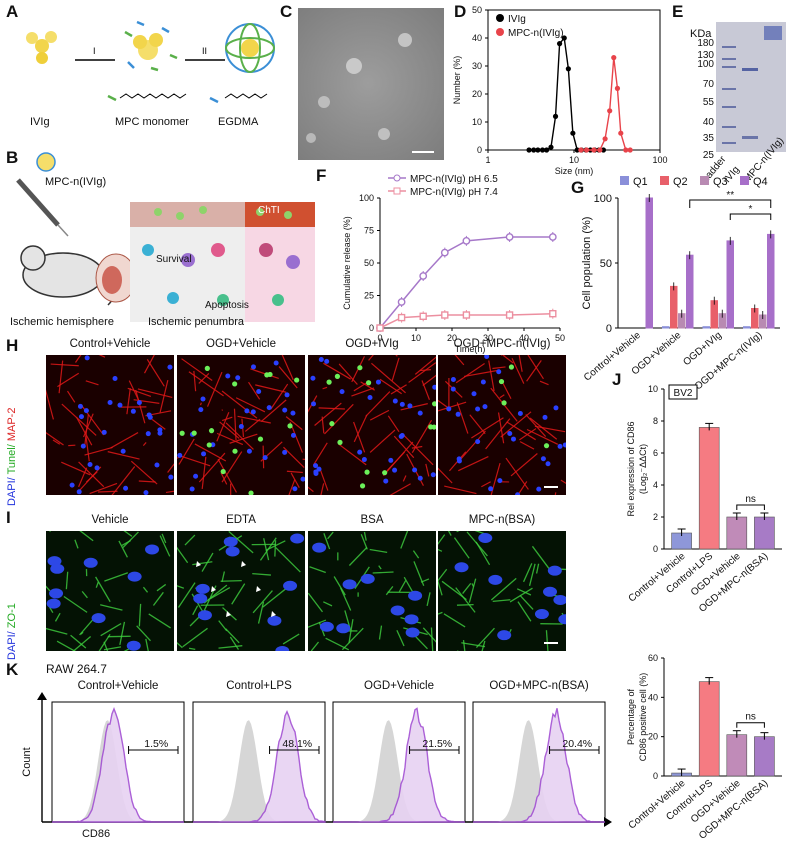 The image size is (787, 847). What do you see at coordinates (269, 210) in the screenshot?
I see `chti-label: ChTI` at bounding box center [269, 210].